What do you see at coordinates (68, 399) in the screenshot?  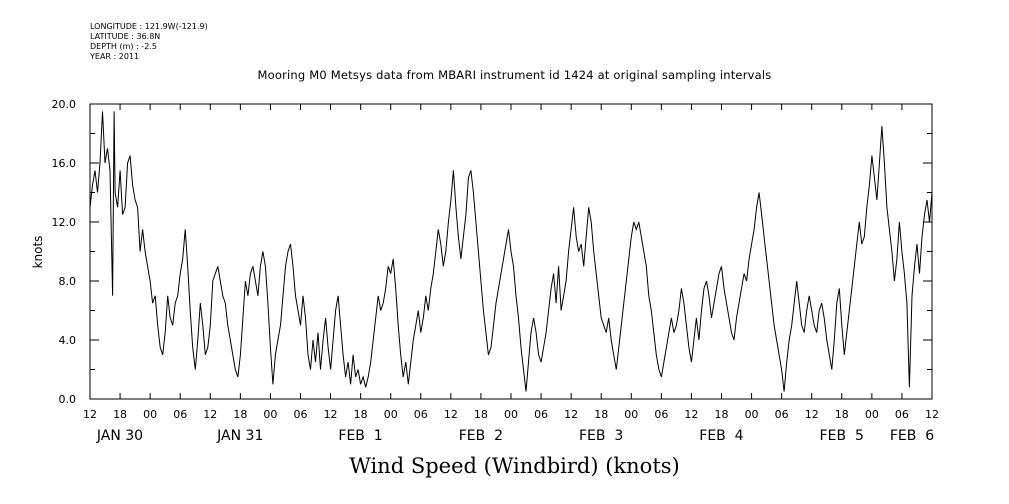 I see `y-tick-label: 0.0` at bounding box center [68, 399].